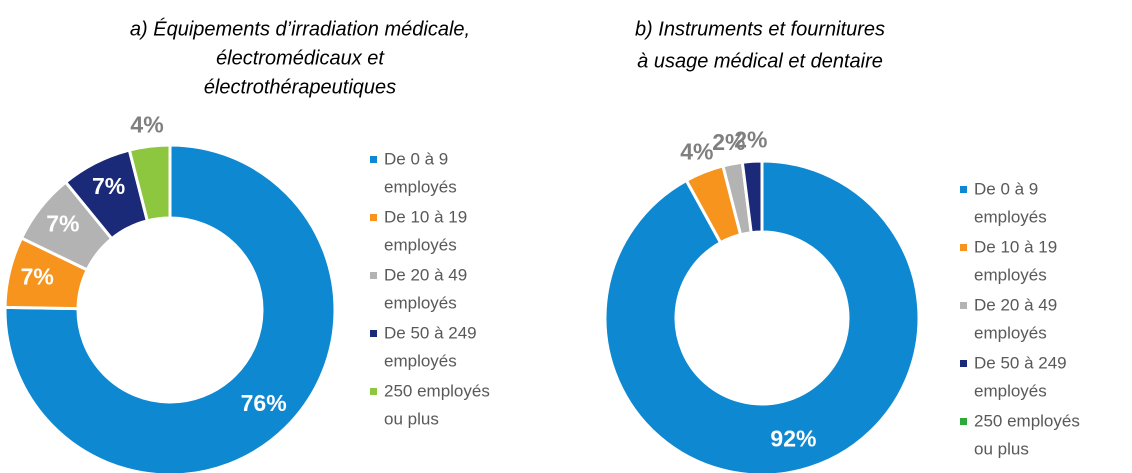 Image resolution: width=1132 pixels, height=473 pixels. Describe the element at coordinates (760, 61) in the screenshot. I see `chart-title: à usage médical et dentaire` at that location.